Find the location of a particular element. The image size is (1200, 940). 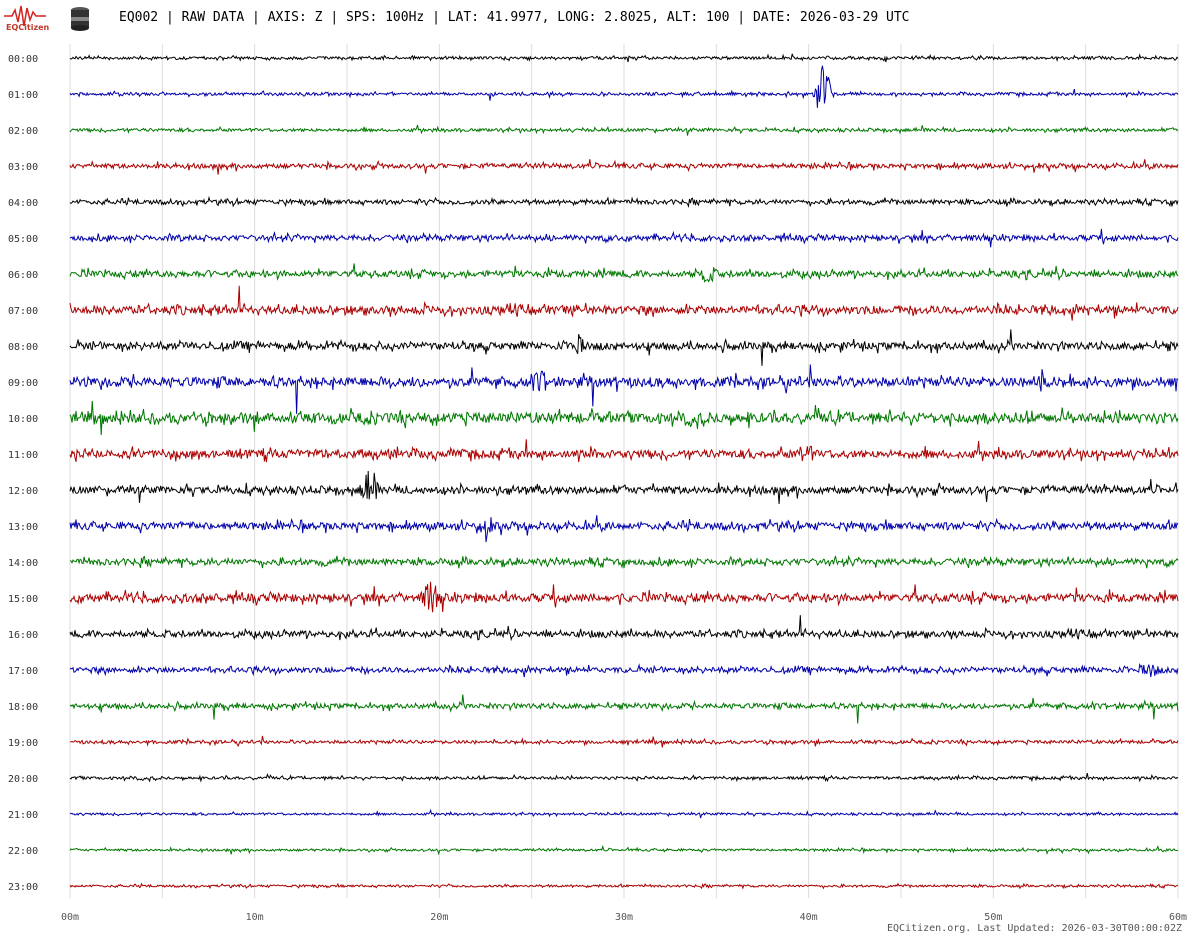

row-label: 17:00 is located at coordinates (23, 671).